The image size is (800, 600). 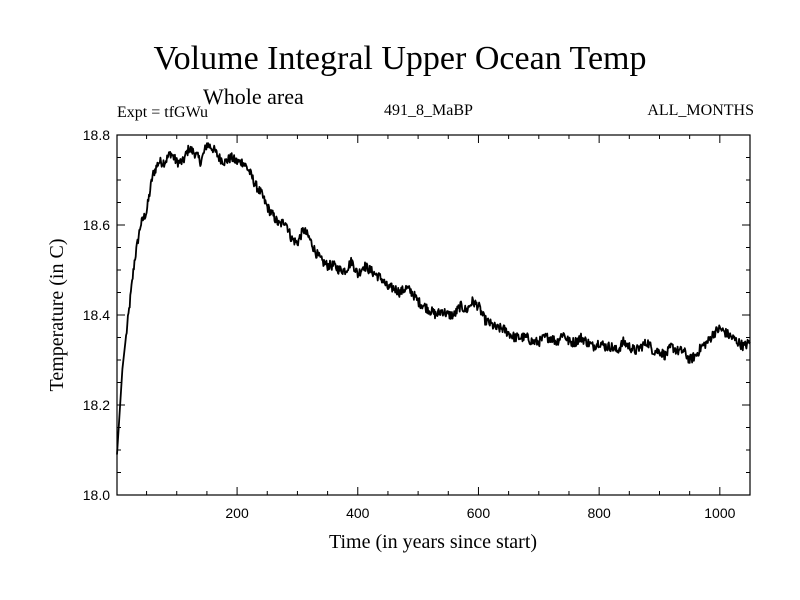 What do you see at coordinates (96, 495) in the screenshot?
I see `y-tick-label: 18.0` at bounding box center [96, 495].